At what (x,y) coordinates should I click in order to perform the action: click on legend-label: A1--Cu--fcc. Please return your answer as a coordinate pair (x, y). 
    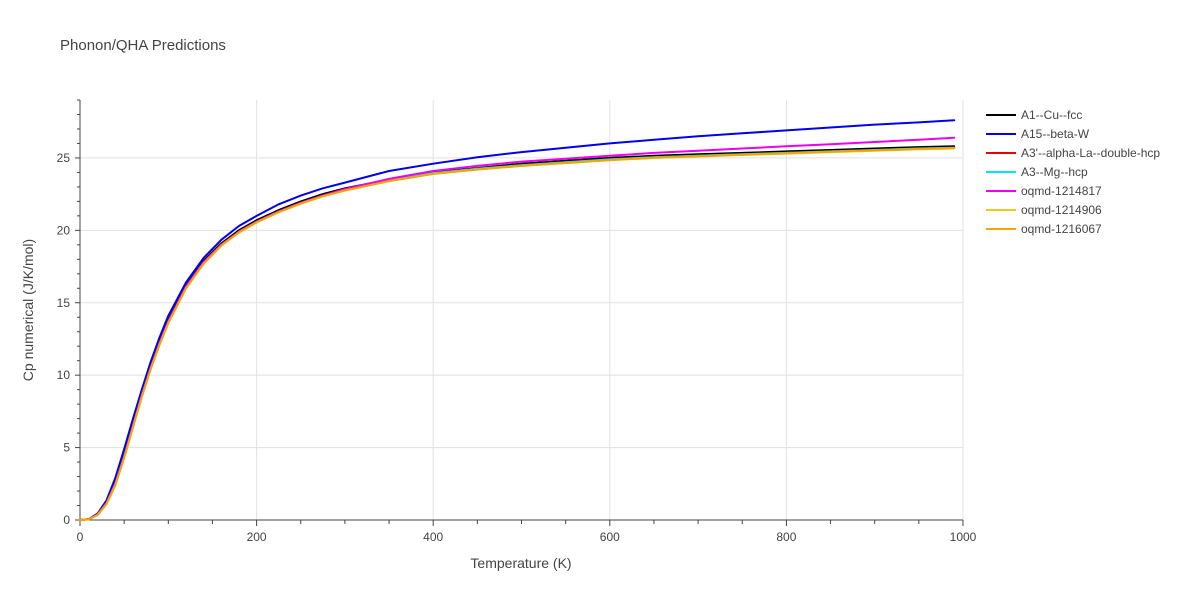
    Looking at the image, I should click on (1051, 115).